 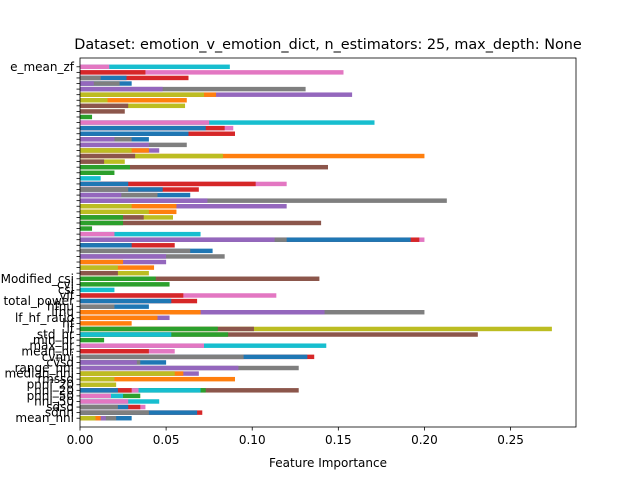 What do you see at coordinates (68, 323) in the screenshot?
I see `y-tick-label-hf: hf` at bounding box center [68, 323].